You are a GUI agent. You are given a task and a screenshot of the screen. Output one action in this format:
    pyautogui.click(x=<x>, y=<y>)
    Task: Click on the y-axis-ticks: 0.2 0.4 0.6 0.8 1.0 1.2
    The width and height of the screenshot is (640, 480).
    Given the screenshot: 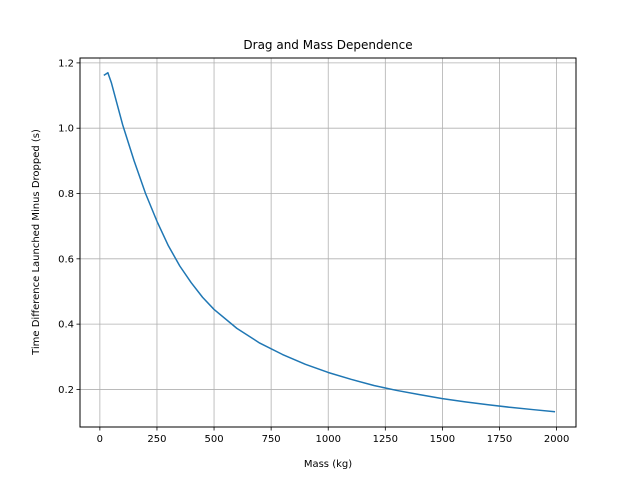 What is the action you would take?
    pyautogui.click(x=69, y=227)
    